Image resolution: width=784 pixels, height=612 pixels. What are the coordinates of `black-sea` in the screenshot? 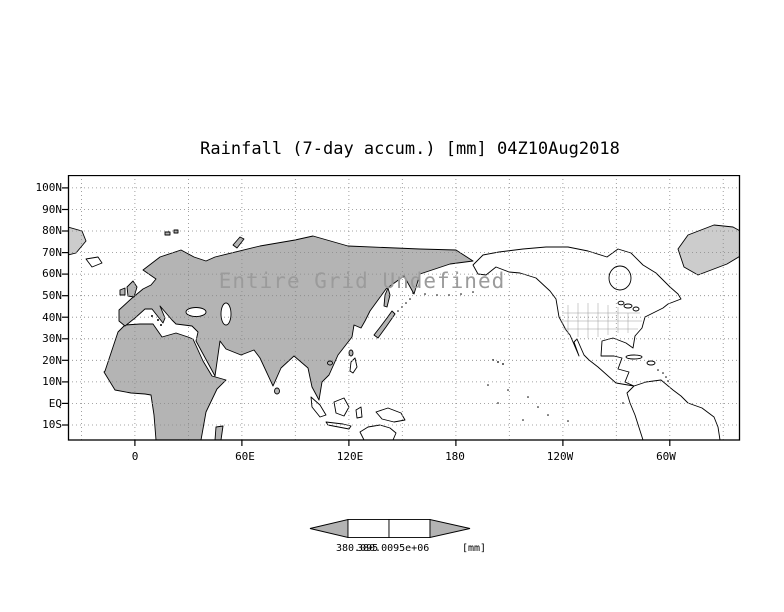 It's located at (196, 312).